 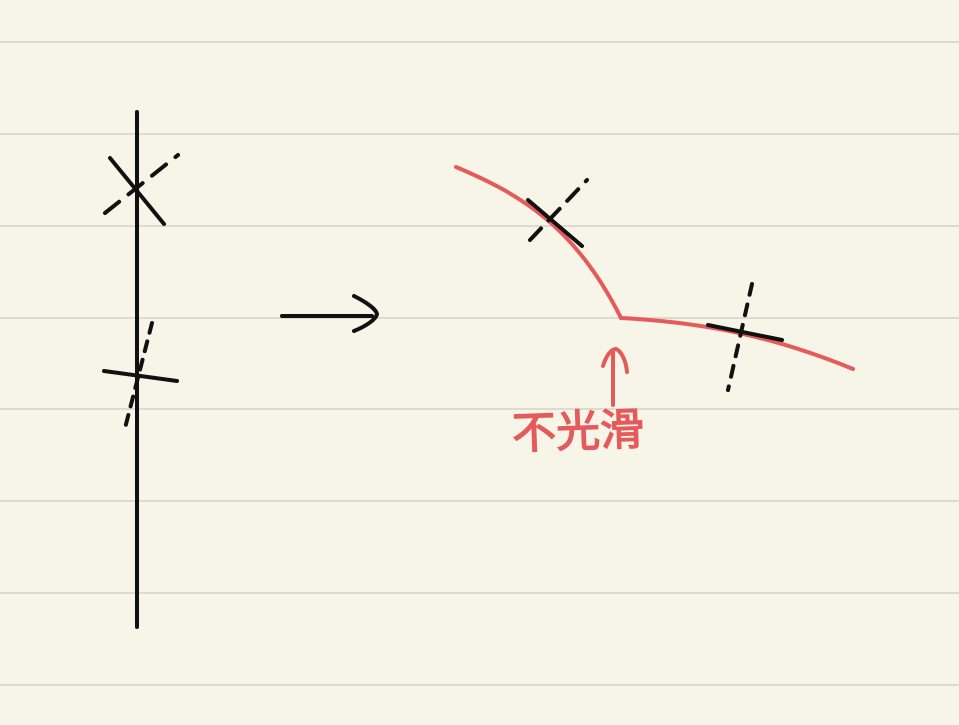 I want to click on dashed-tick-upper, so click(x=141, y=184).